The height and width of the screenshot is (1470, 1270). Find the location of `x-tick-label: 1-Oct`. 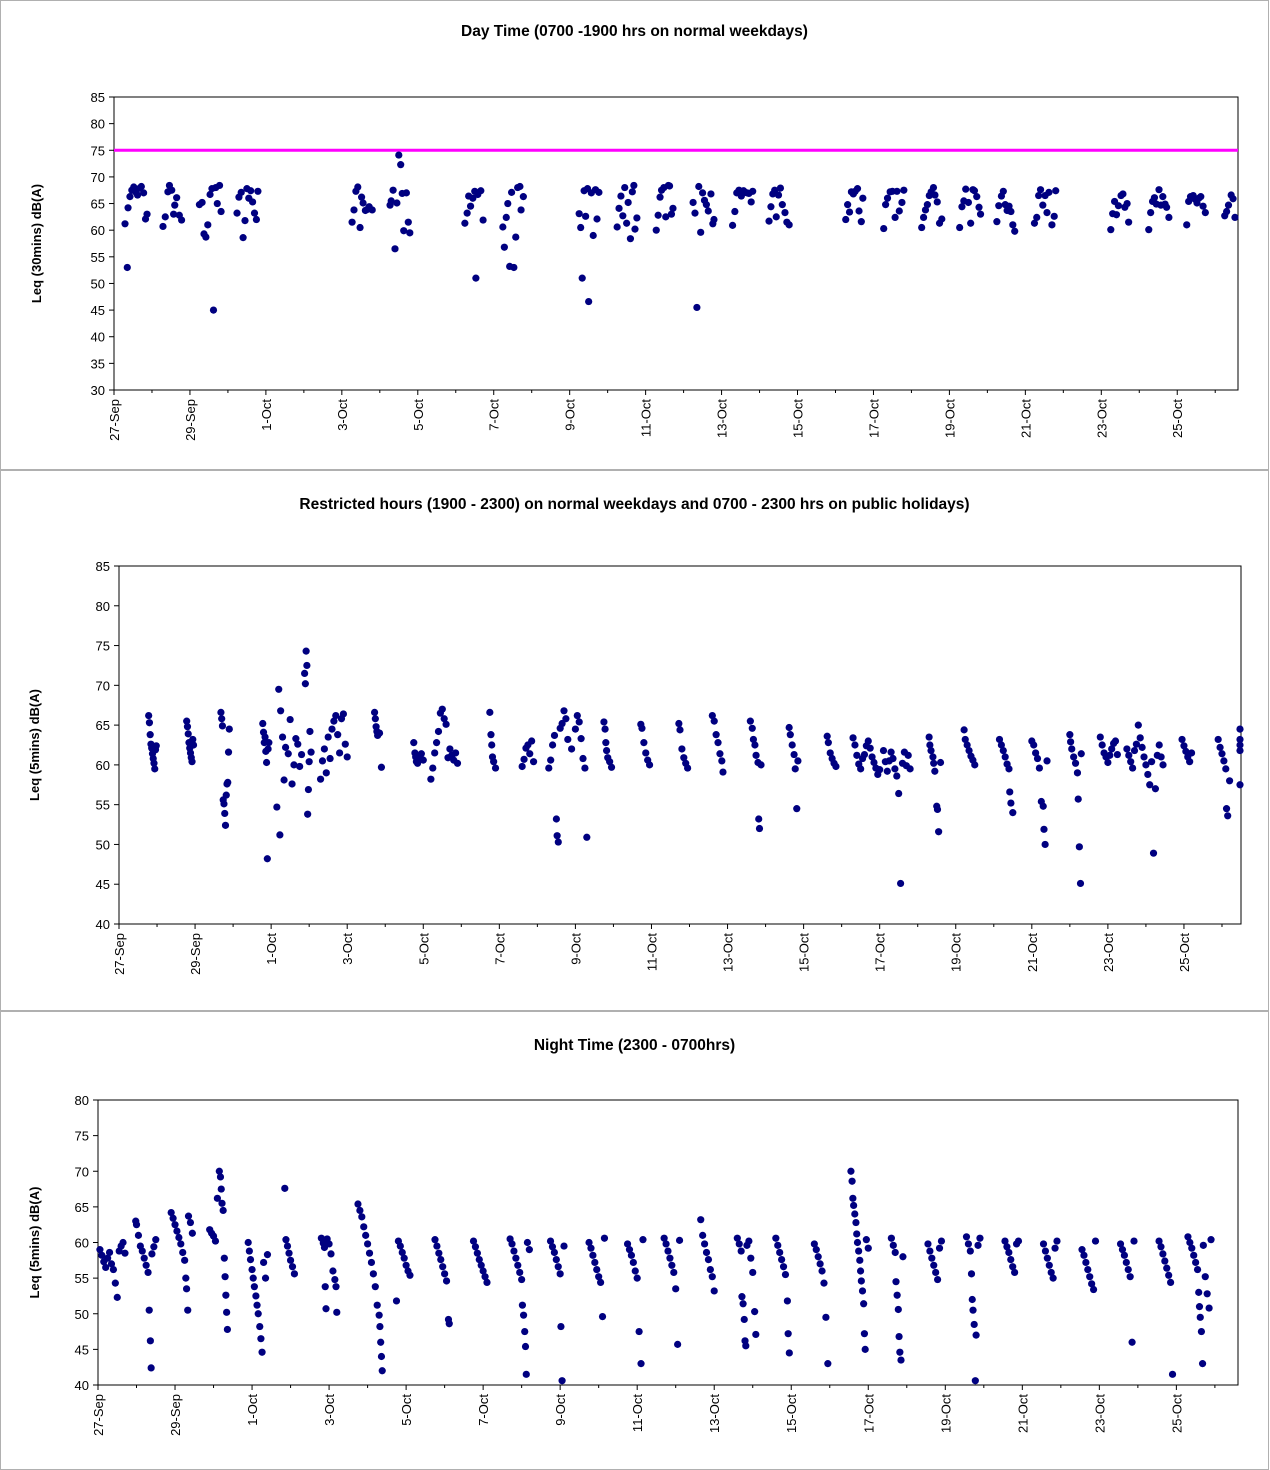

x-tick-label: 1-Oct is located at coordinates (271, 949).